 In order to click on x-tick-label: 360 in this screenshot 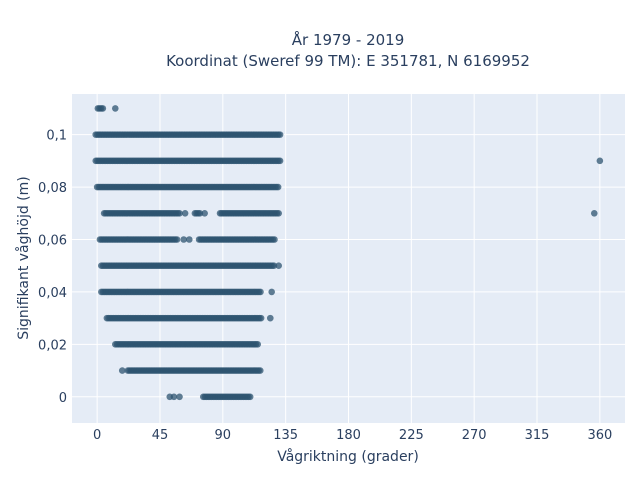, I will do `click(599, 435)`.